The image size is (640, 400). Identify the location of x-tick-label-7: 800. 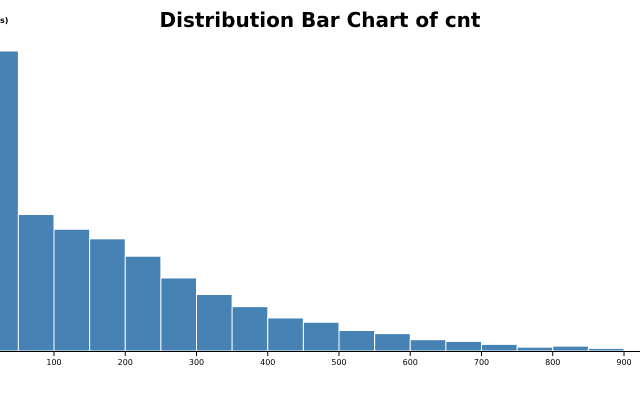
(552, 362).